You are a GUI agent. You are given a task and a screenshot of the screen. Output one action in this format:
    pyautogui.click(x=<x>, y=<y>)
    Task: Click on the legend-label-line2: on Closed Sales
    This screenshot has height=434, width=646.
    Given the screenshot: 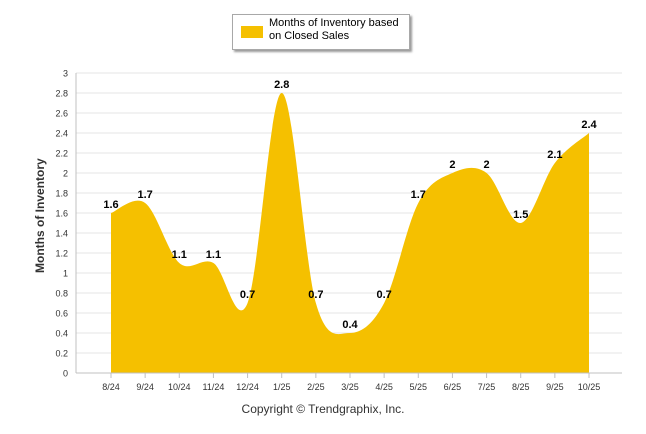 What is the action you would take?
    pyautogui.click(x=309, y=36)
    